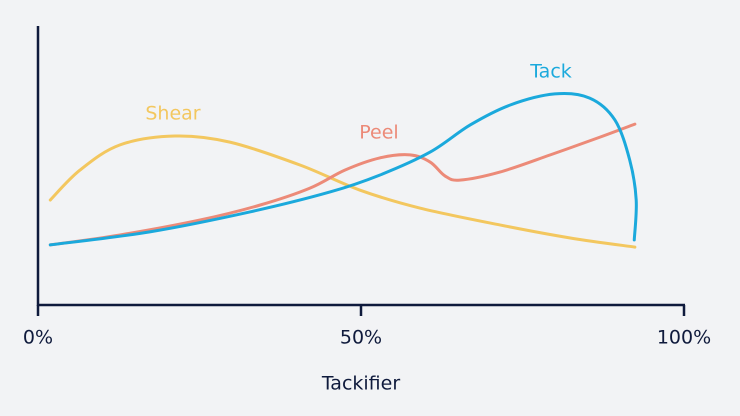  Describe the element at coordinates (378, 133) in the screenshot. I see `series-label: Peel` at that location.